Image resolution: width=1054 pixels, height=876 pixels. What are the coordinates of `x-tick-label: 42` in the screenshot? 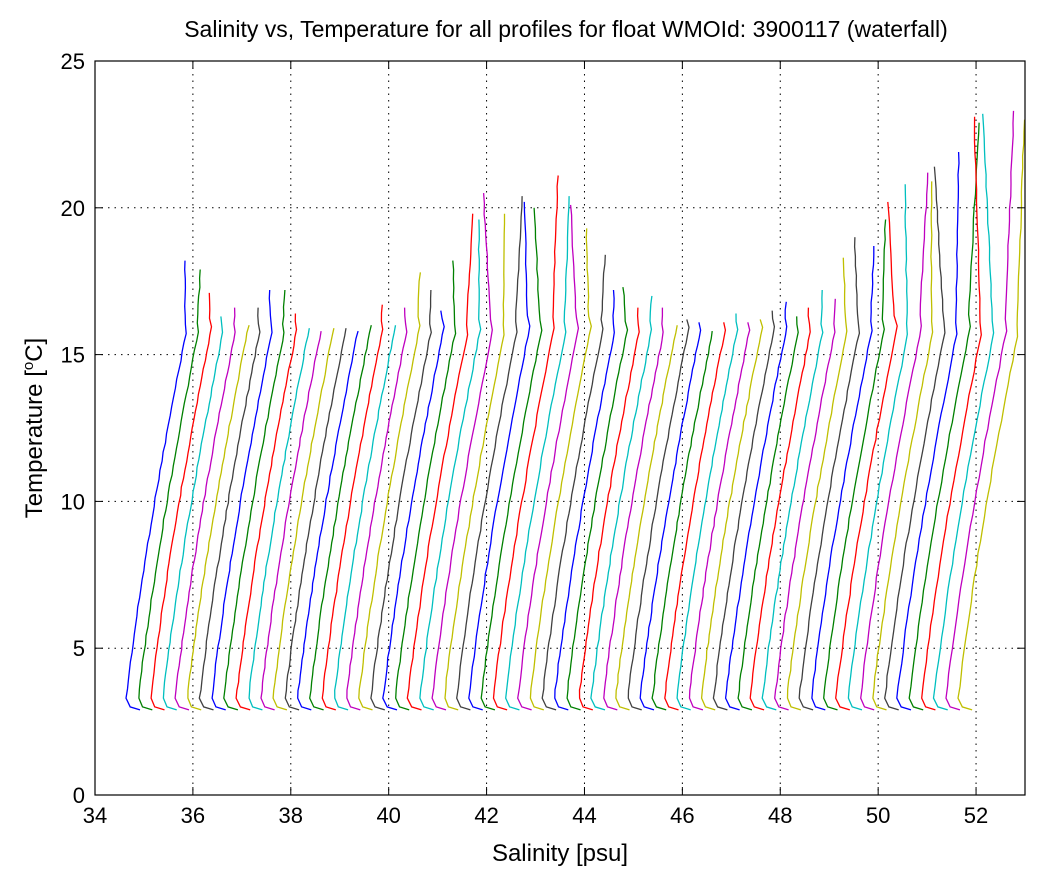 It's located at (486, 815).